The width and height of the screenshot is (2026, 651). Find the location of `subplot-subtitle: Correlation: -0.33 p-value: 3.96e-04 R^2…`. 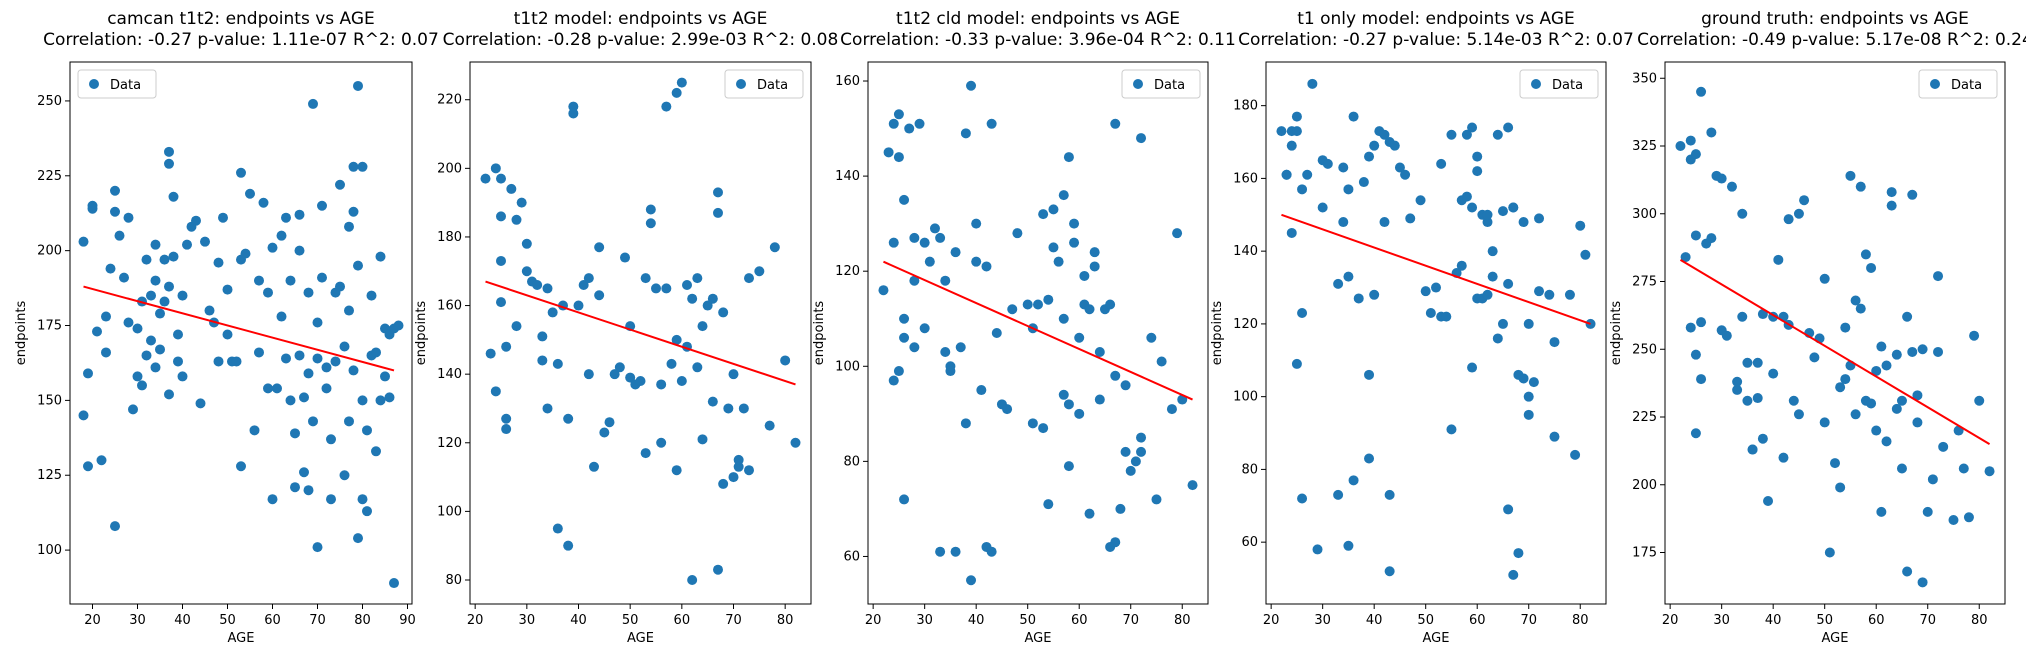

subplot-subtitle: Correlation: -0.33 p-value: 3.96e-04 R^2… is located at coordinates (1038, 40).